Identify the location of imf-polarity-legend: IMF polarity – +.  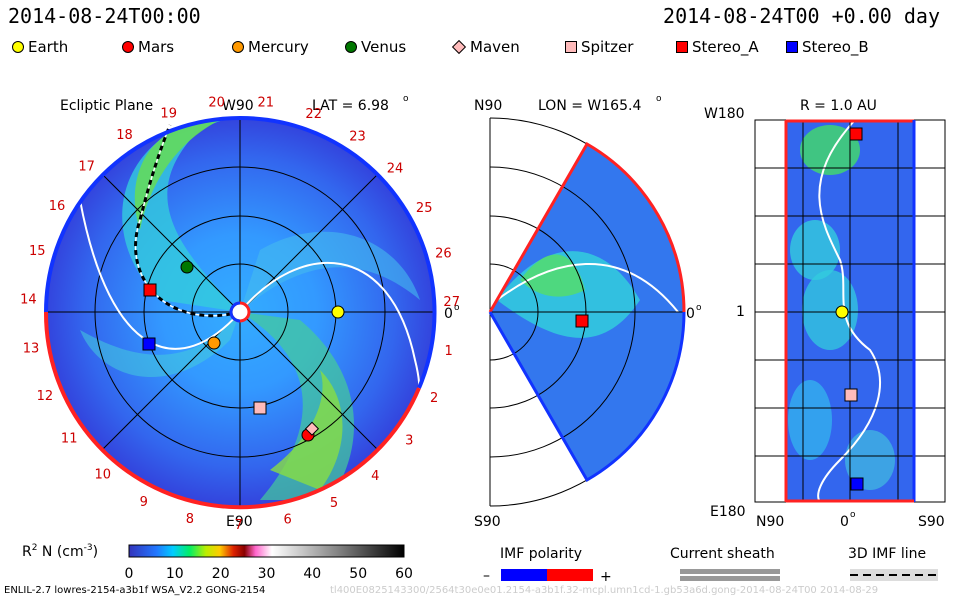
(547, 565).